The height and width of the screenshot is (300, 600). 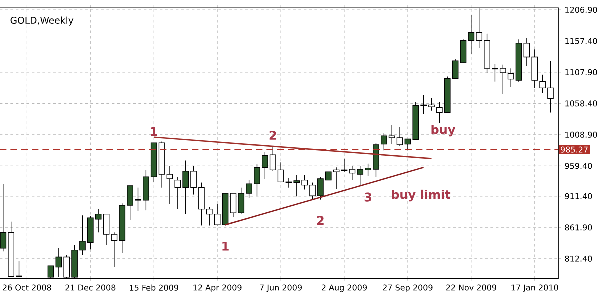 What do you see at coordinates (578, 166) in the screenshot?
I see `y-tick-label: 959.40` at bounding box center [578, 166].